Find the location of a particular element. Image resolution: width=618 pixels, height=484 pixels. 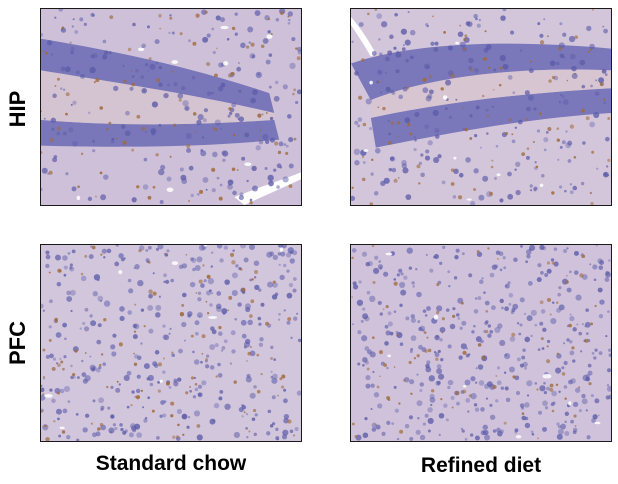

column-label-standard-chow: Standard chow is located at coordinates (171, 463).